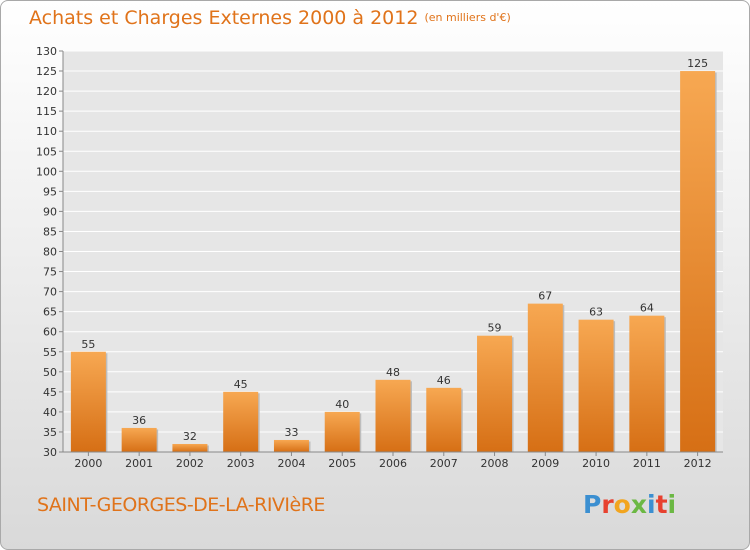 This screenshot has height=550, width=750. Describe the element at coordinates (596, 312) in the screenshot. I see `bar-value-label: 63` at that location.